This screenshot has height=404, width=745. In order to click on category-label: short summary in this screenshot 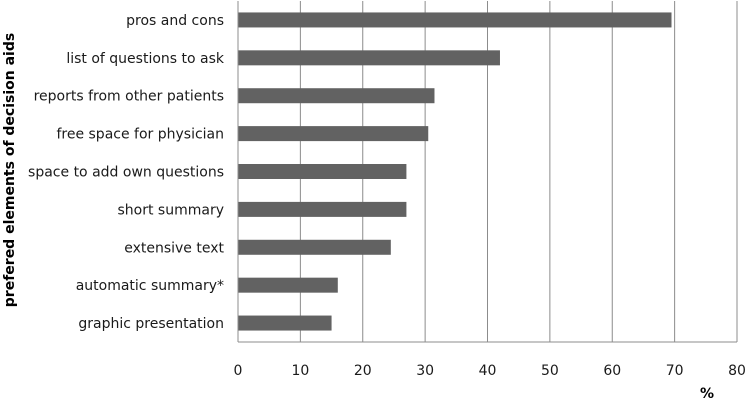, I will do `click(171, 210)`.